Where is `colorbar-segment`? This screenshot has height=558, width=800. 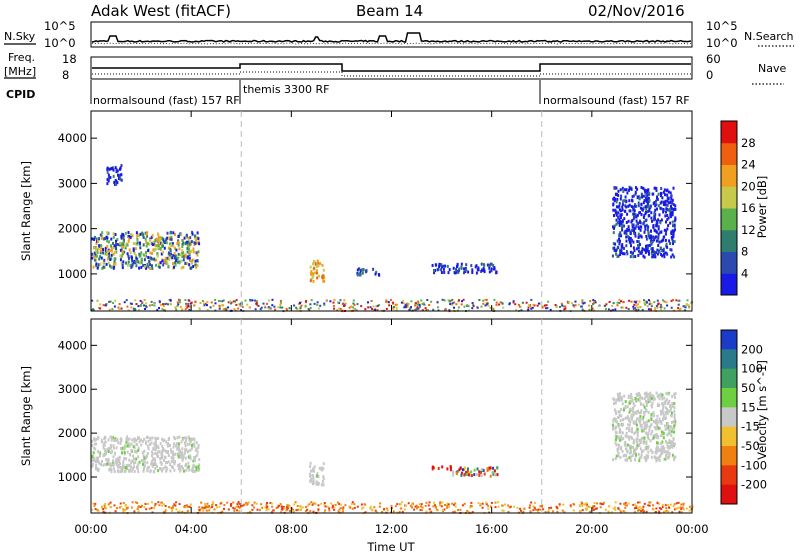
colorbar-segment is located at coordinates (729, 398).